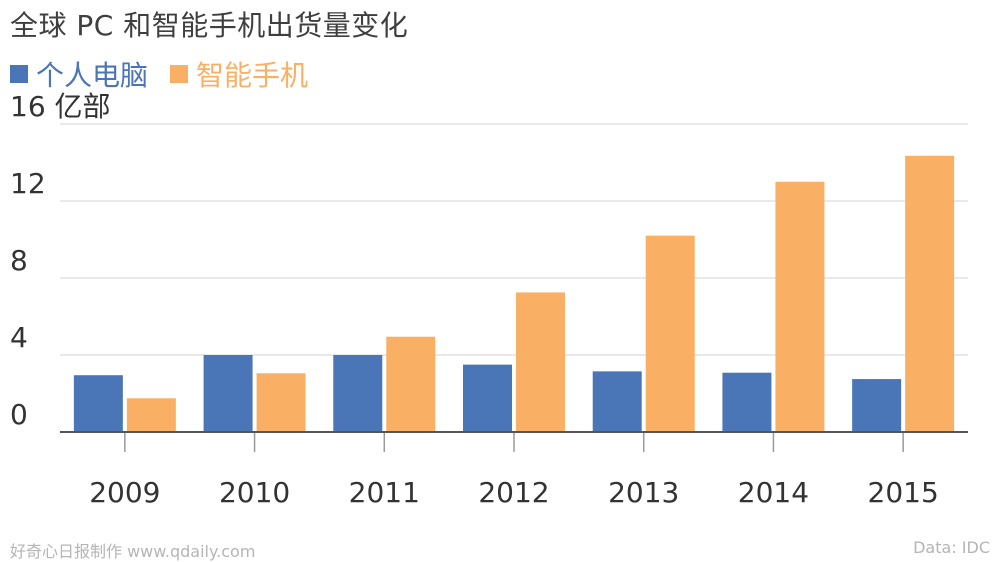 The width and height of the screenshot is (1000, 562). What do you see at coordinates (254, 492) in the screenshot?
I see `x-tick-label: 2010` at bounding box center [254, 492].